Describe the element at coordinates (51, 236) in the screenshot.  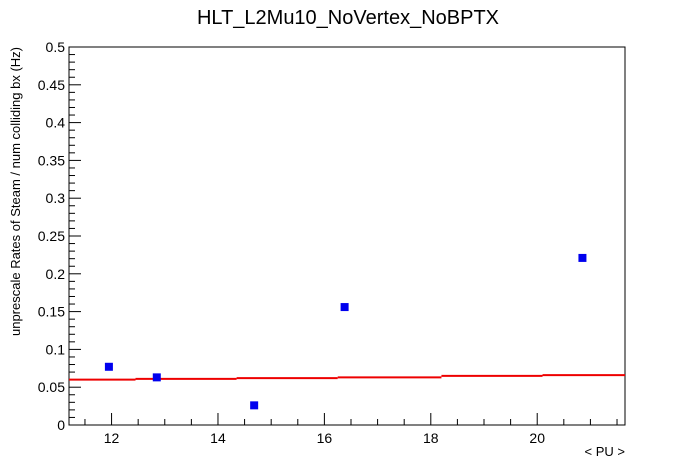
I see `y-tick-label: 0.25` at that location.